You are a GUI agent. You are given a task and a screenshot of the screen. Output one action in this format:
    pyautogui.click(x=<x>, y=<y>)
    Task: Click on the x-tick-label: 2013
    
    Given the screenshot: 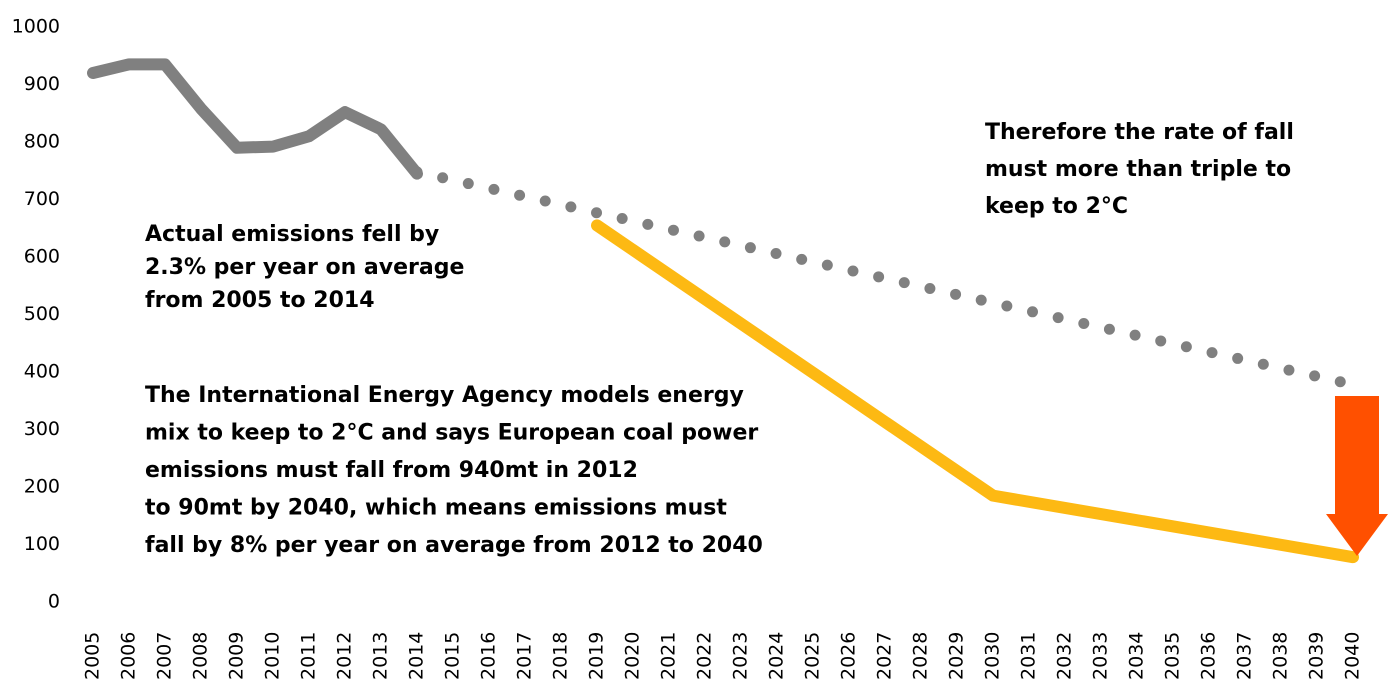 What is the action you would take?
    pyautogui.click(x=381, y=656)
    